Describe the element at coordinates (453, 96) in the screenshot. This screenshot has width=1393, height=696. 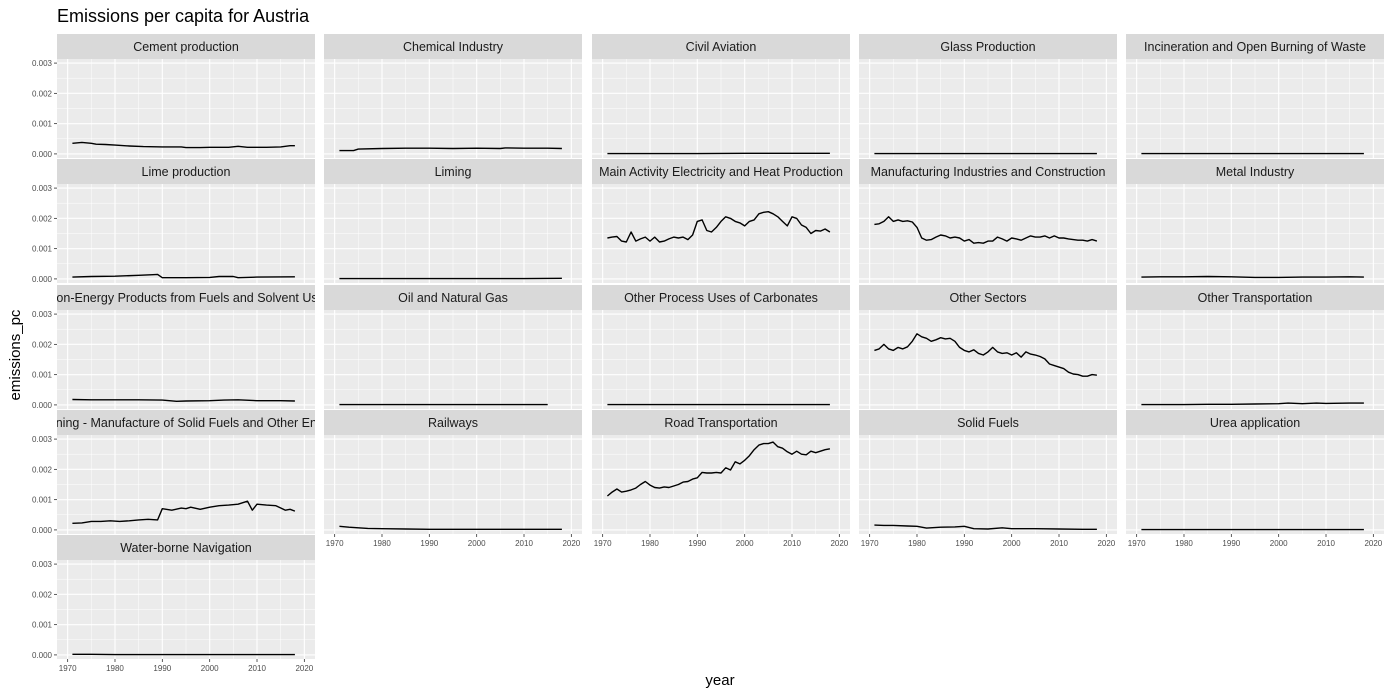
I see `panel-chemical-industry: Chemical Industry` at that location.